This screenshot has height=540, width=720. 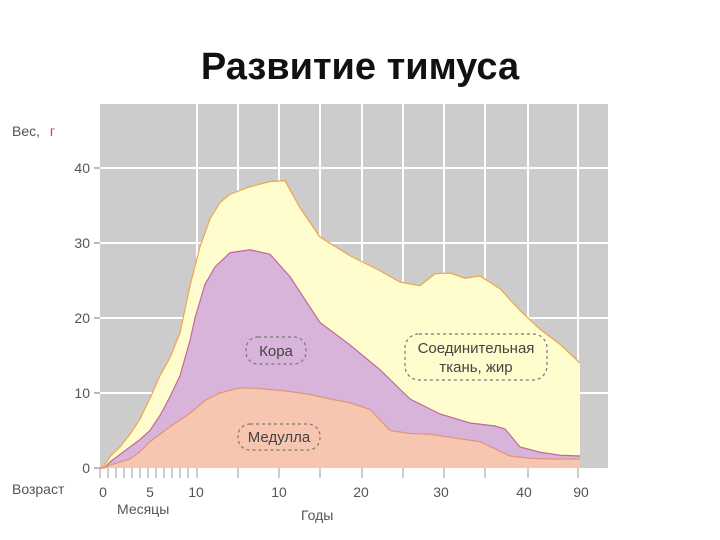 I want to click on x-tick-month-0: 0, so click(x=103, y=492).